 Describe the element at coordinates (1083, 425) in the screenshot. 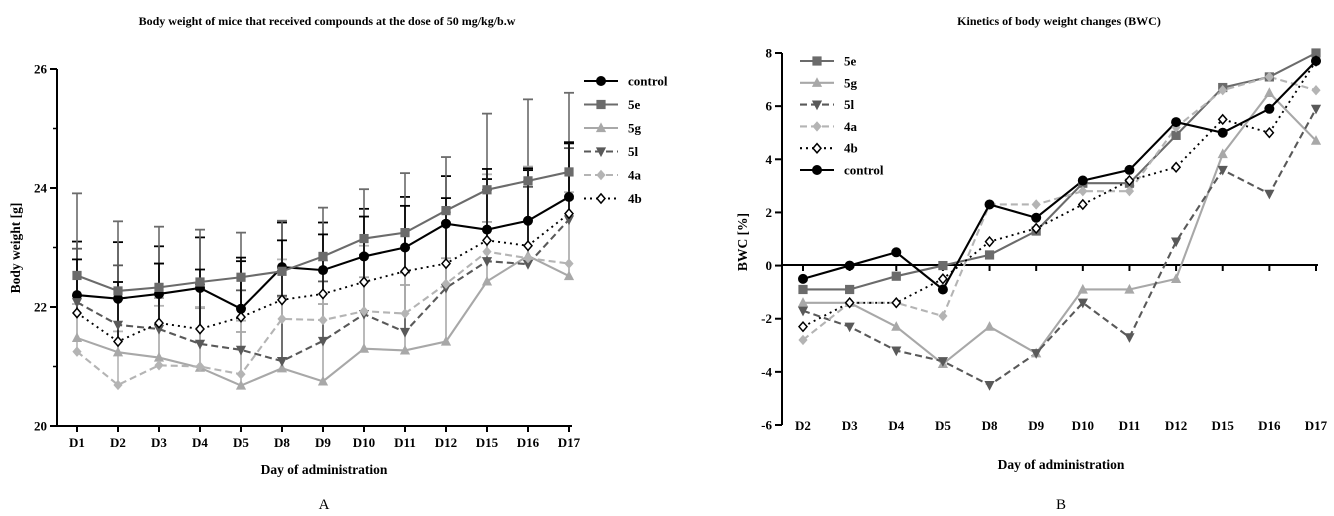

I see `x-tick-label: D10` at that location.